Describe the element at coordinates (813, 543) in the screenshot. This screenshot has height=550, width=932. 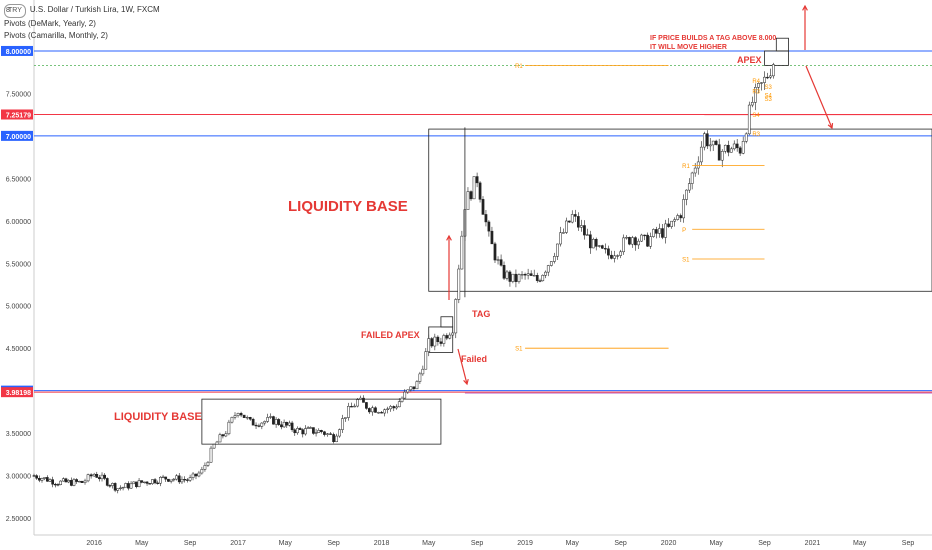
I see `x-tick-label: 2021` at that location.